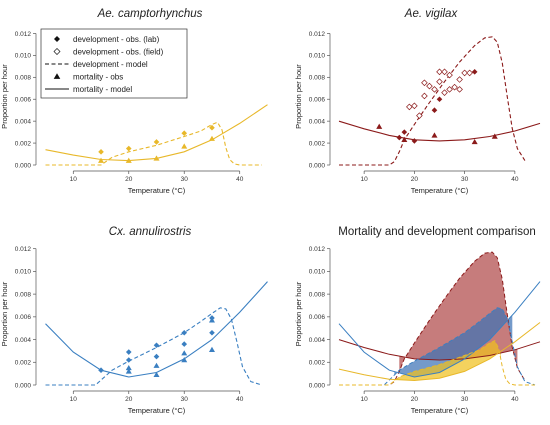  What do you see at coordinates (437, 232) in the screenshot?
I see `panel-title: Mortality and development comparison` at bounding box center [437, 232].